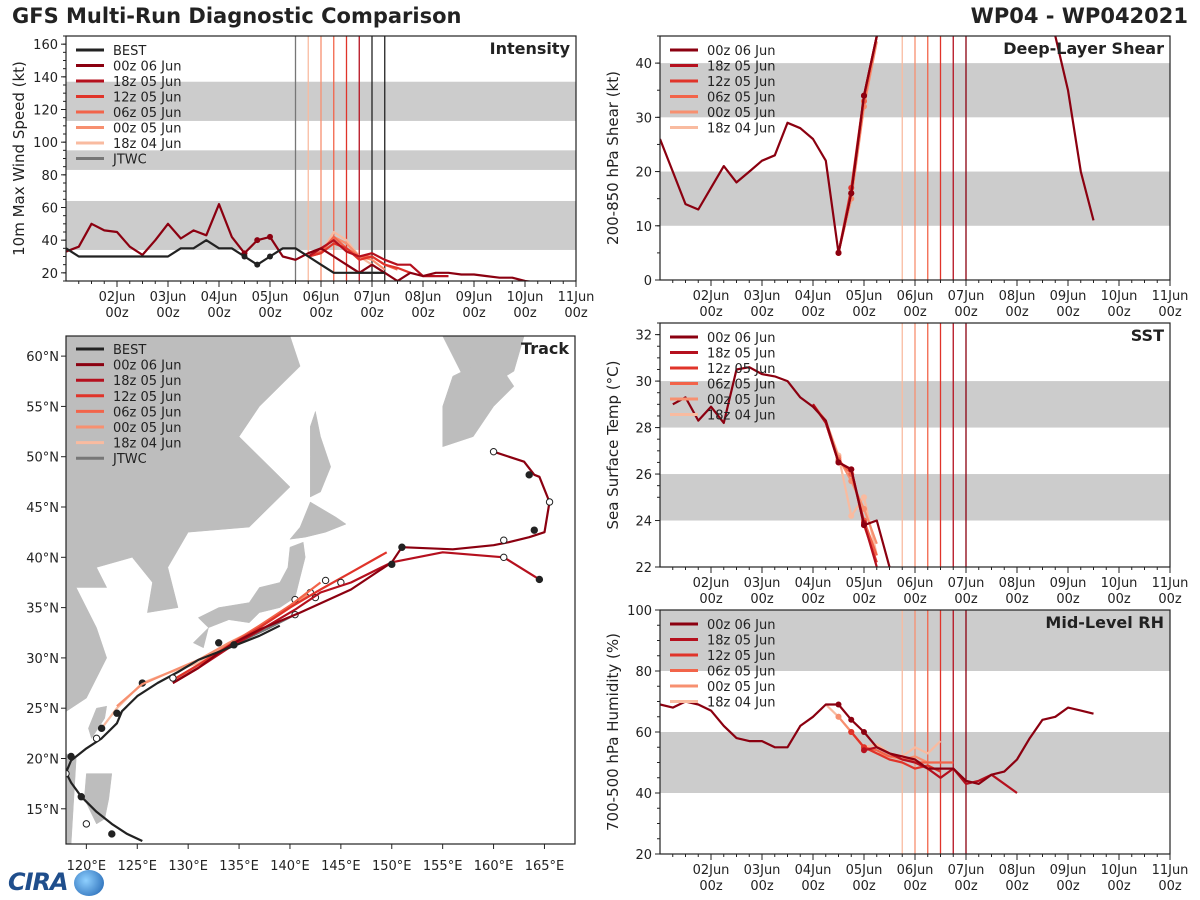  Describe the element at coordinates (741, 656) in the screenshot. I see `legend-label: 12z 05 Jun` at that location.